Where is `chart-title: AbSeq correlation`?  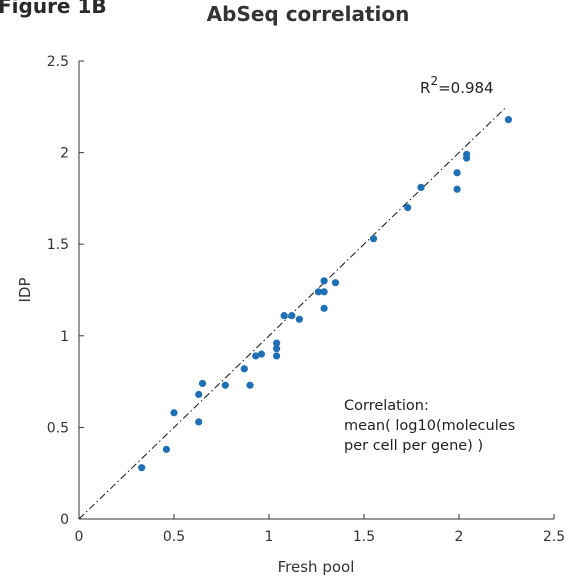 chart-title: AbSeq correlation is located at coordinates (308, 14).